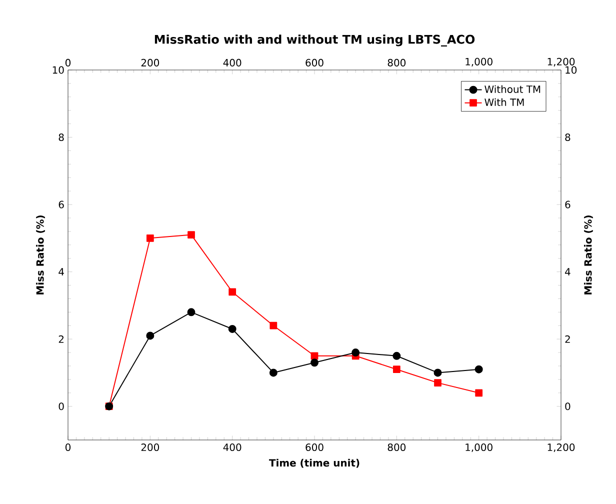 This screenshot has width=616, height=504. What do you see at coordinates (61, 137) in the screenshot?
I see `y-tick-label: 8` at bounding box center [61, 137].